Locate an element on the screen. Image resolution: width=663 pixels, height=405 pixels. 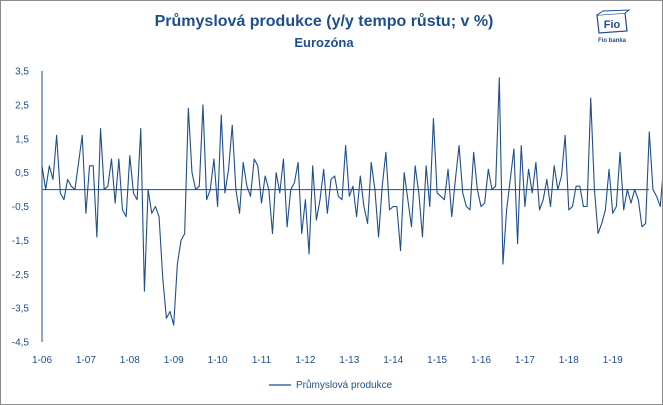
x-tick-label: 1-12 is located at coordinates (305, 360).